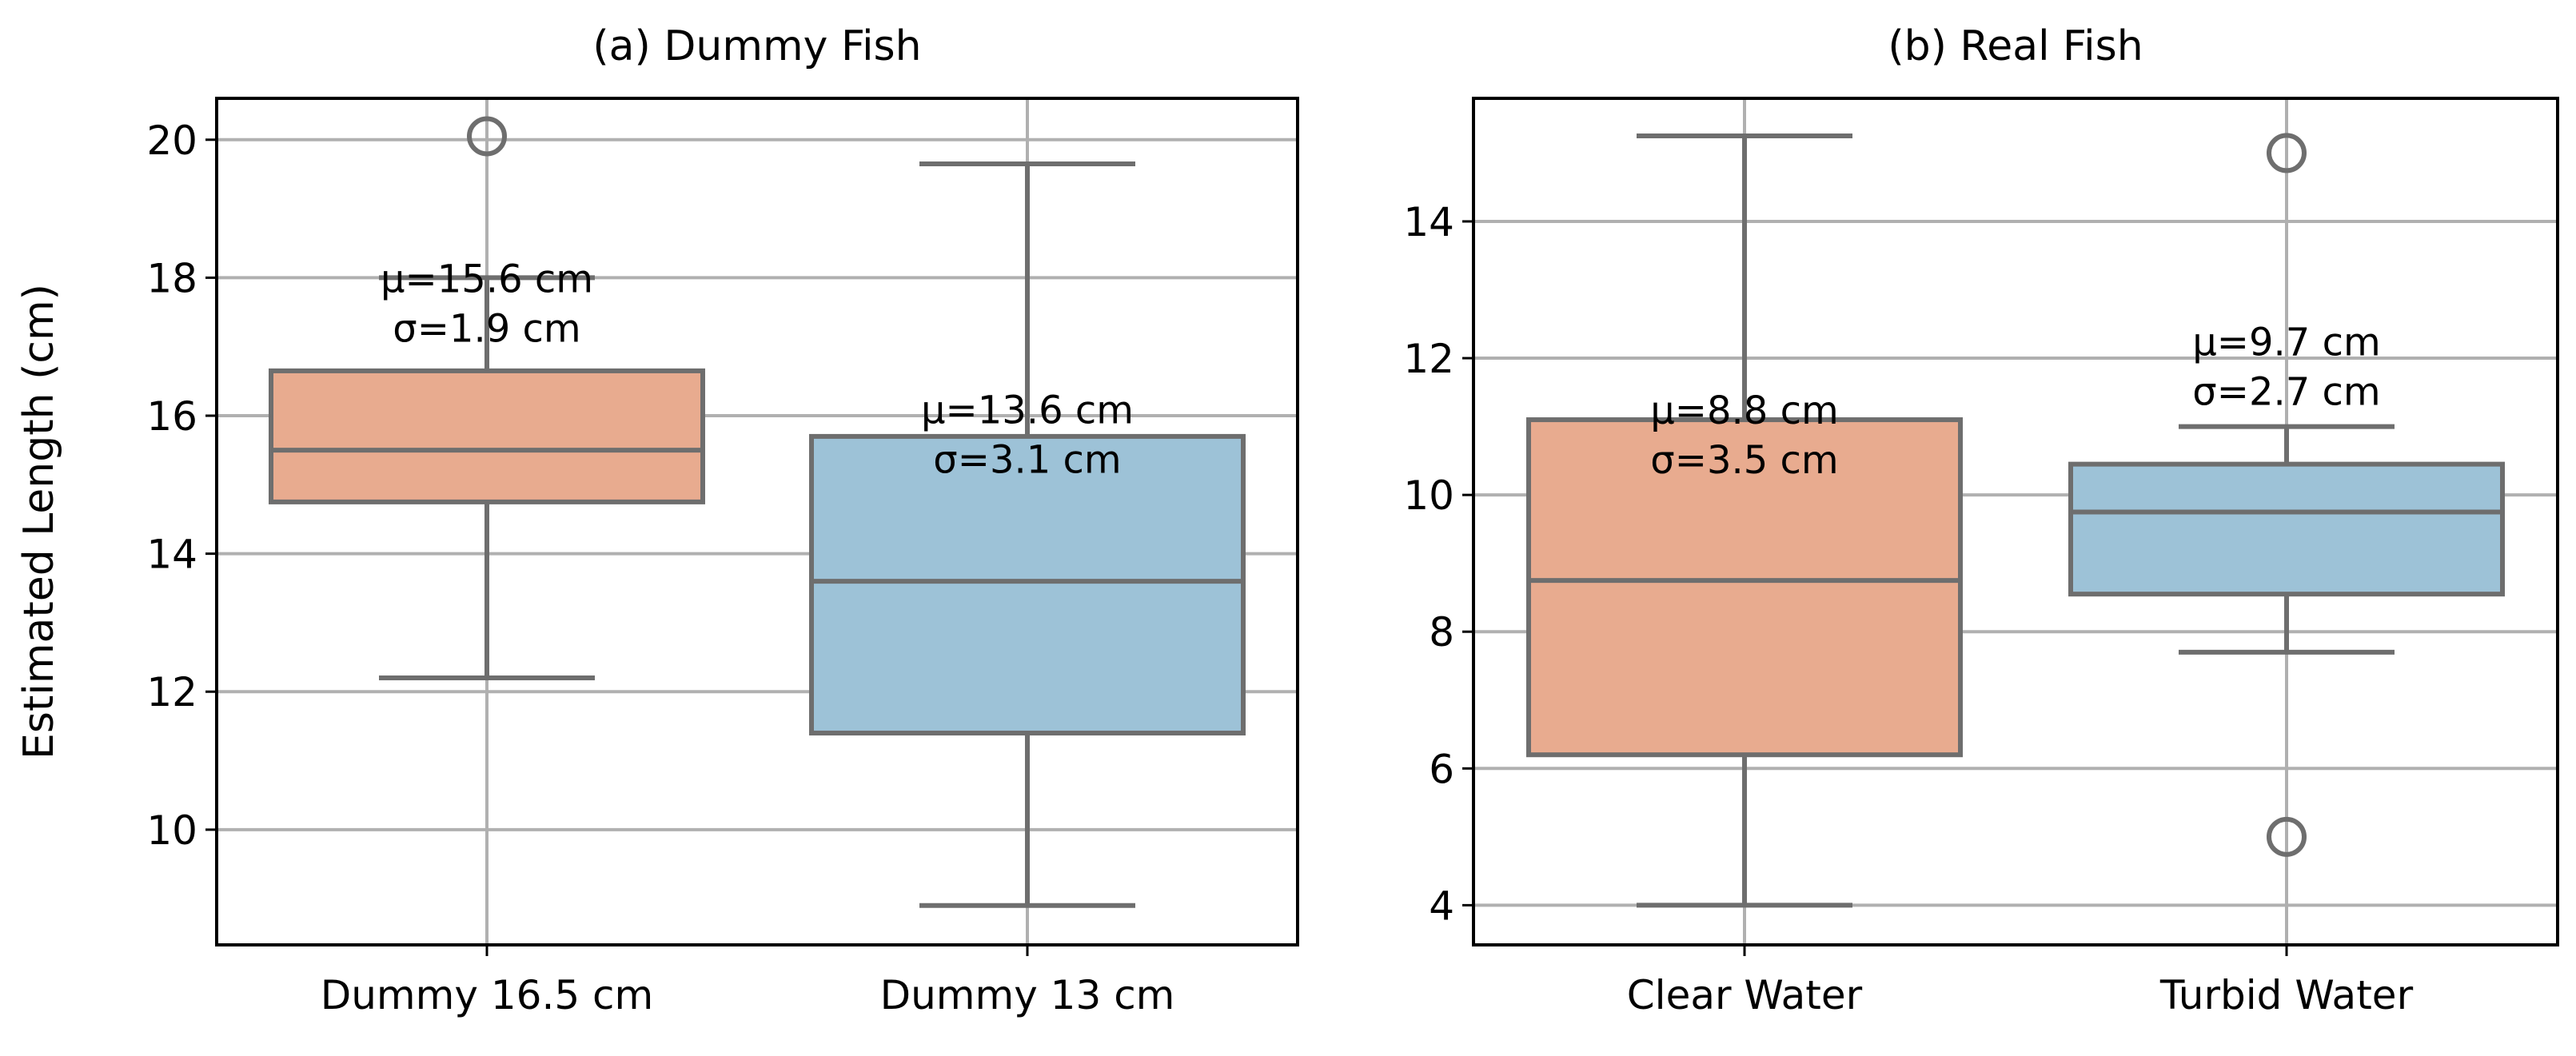 The image size is (2576, 1056). I want to click on annotation: σ=3.5 cm, so click(1744, 460).